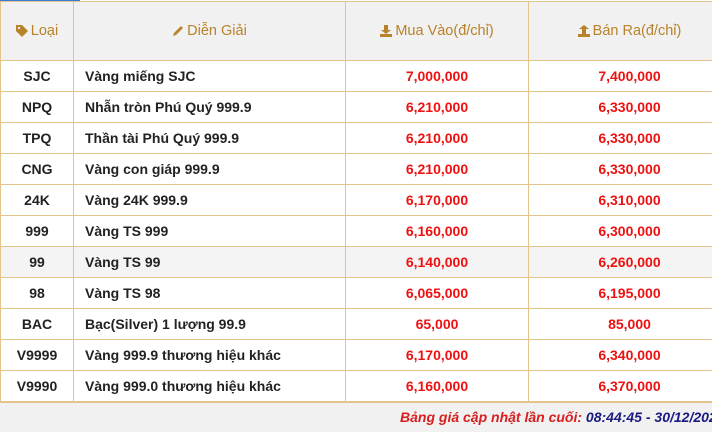 The height and width of the screenshot is (432, 712). Describe the element at coordinates (620, 355) in the screenshot. I see `row-sell-price: 6,340,000` at that location.